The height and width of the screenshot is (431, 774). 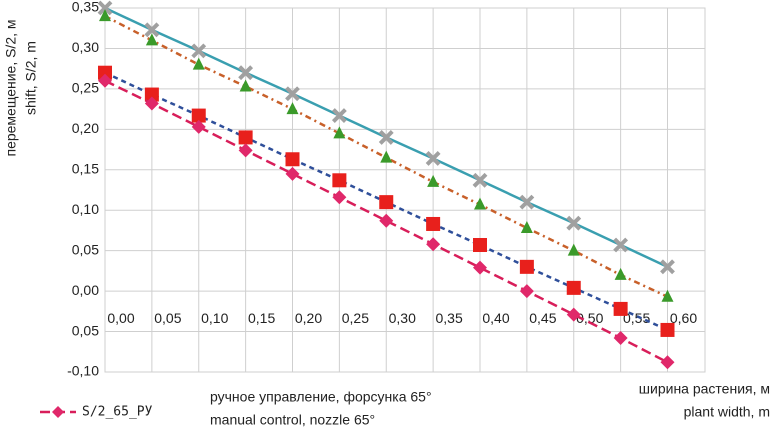 I want to click on x-tick-label: 0,50, so click(x=589, y=318).